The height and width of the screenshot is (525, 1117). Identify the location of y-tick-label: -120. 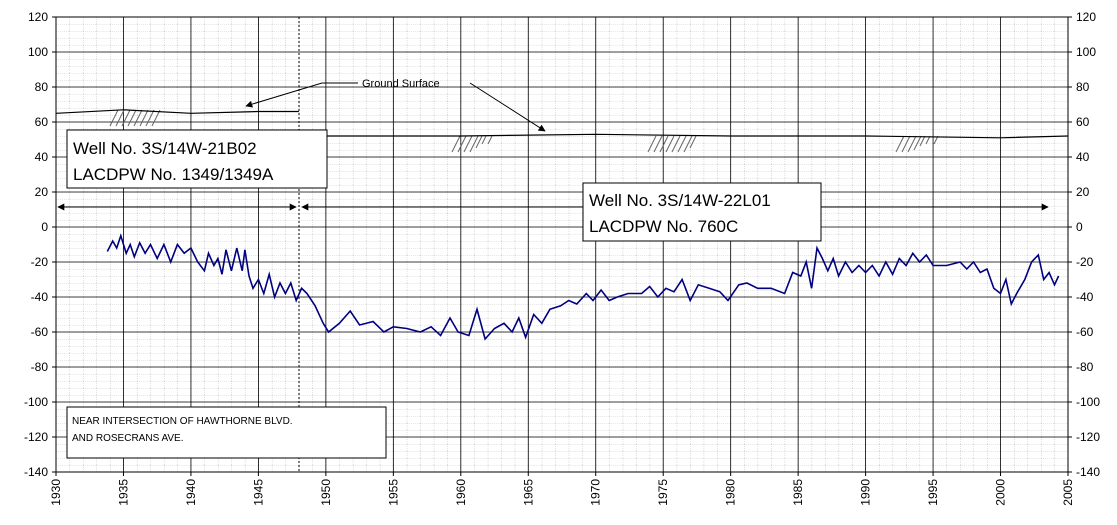
(36, 437).